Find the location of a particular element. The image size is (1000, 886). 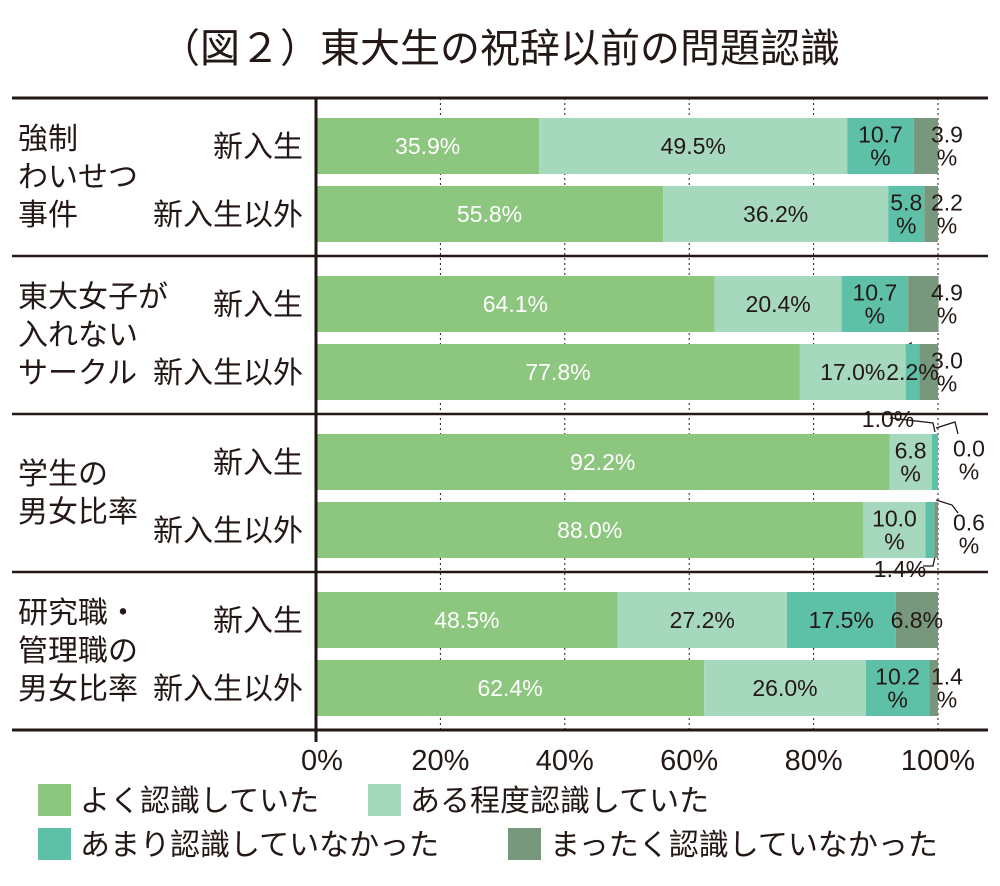

data-label: 62.4% is located at coordinates (509, 688).